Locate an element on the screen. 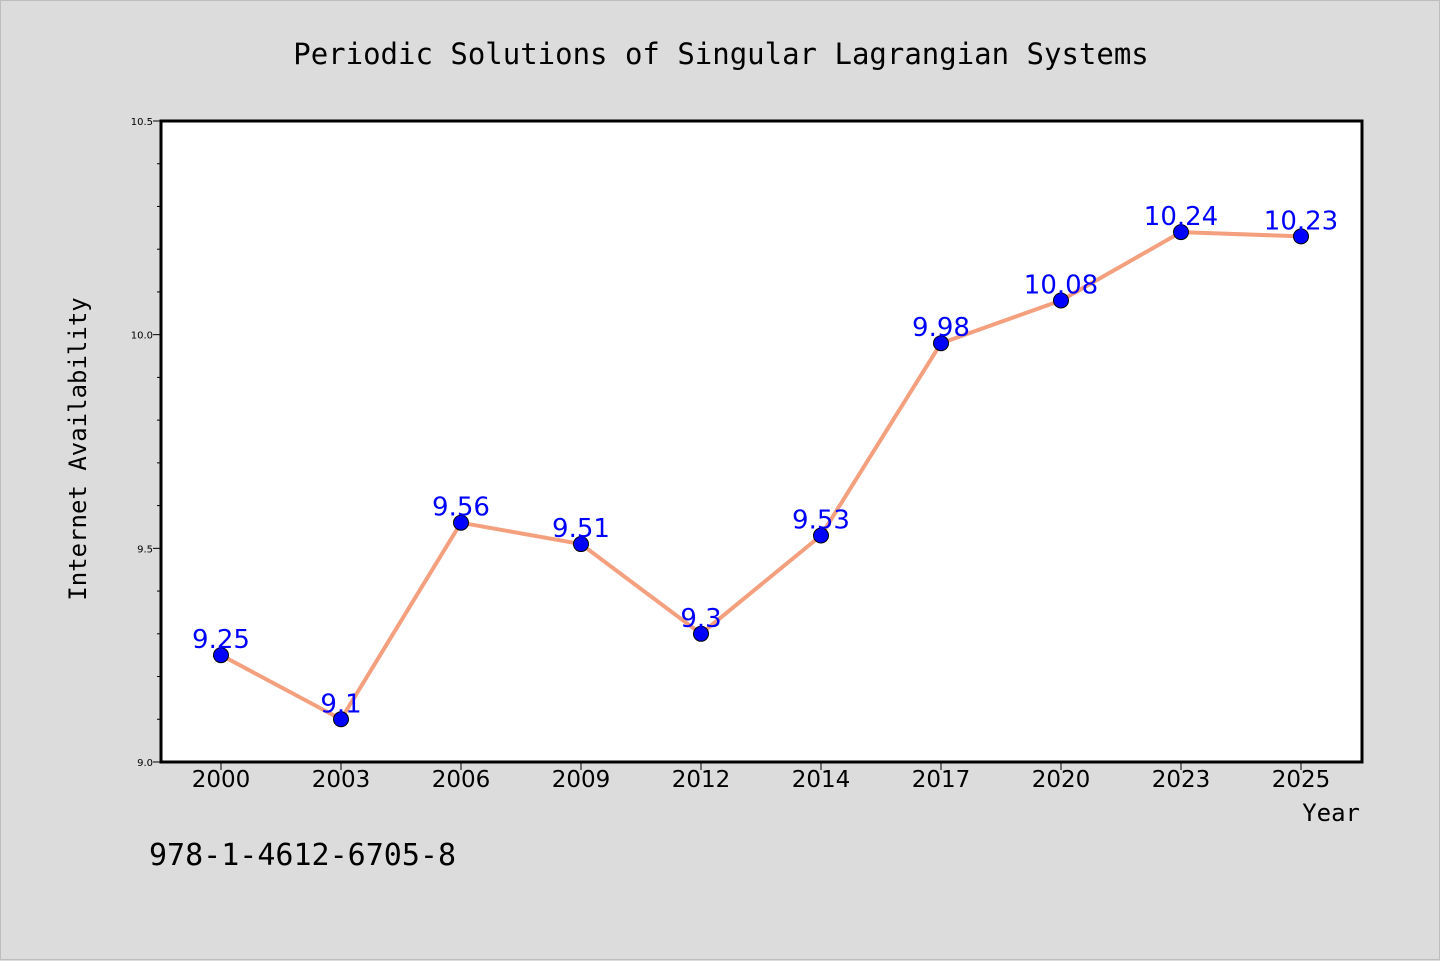 The height and width of the screenshot is (961, 1440). x-tick-label: 2023 is located at coordinates (1181, 780).